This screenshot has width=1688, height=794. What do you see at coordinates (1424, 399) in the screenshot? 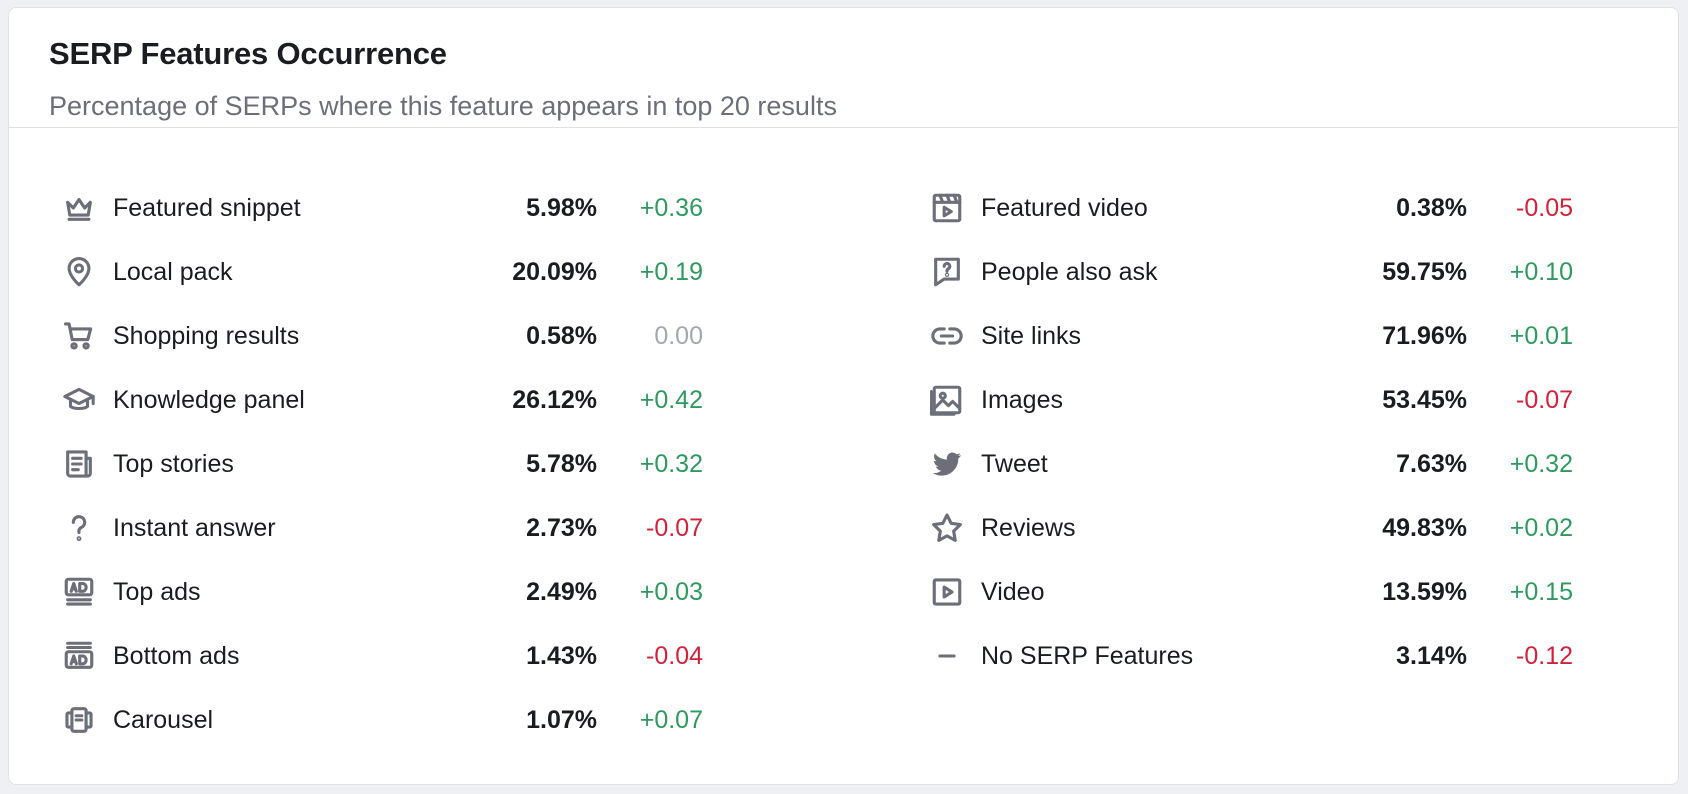
I see `feature-percentage: 53.45%` at bounding box center [1424, 399].